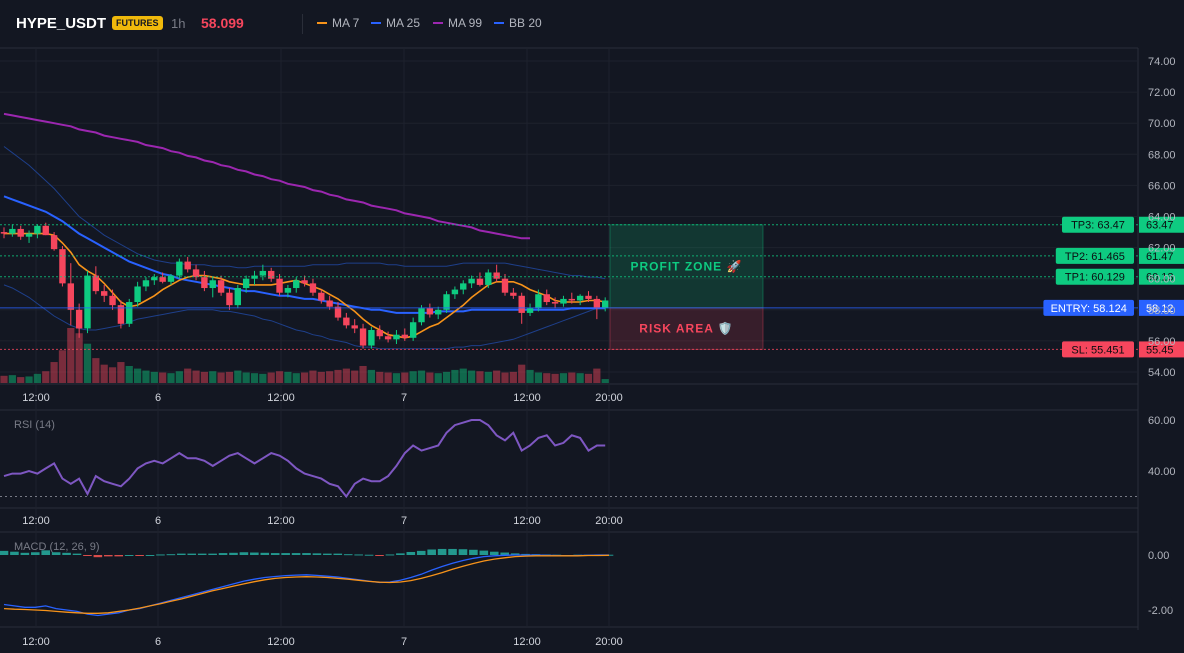  Describe the element at coordinates (609, 521) in the screenshot. I see `time-tick: 20:00` at that location.